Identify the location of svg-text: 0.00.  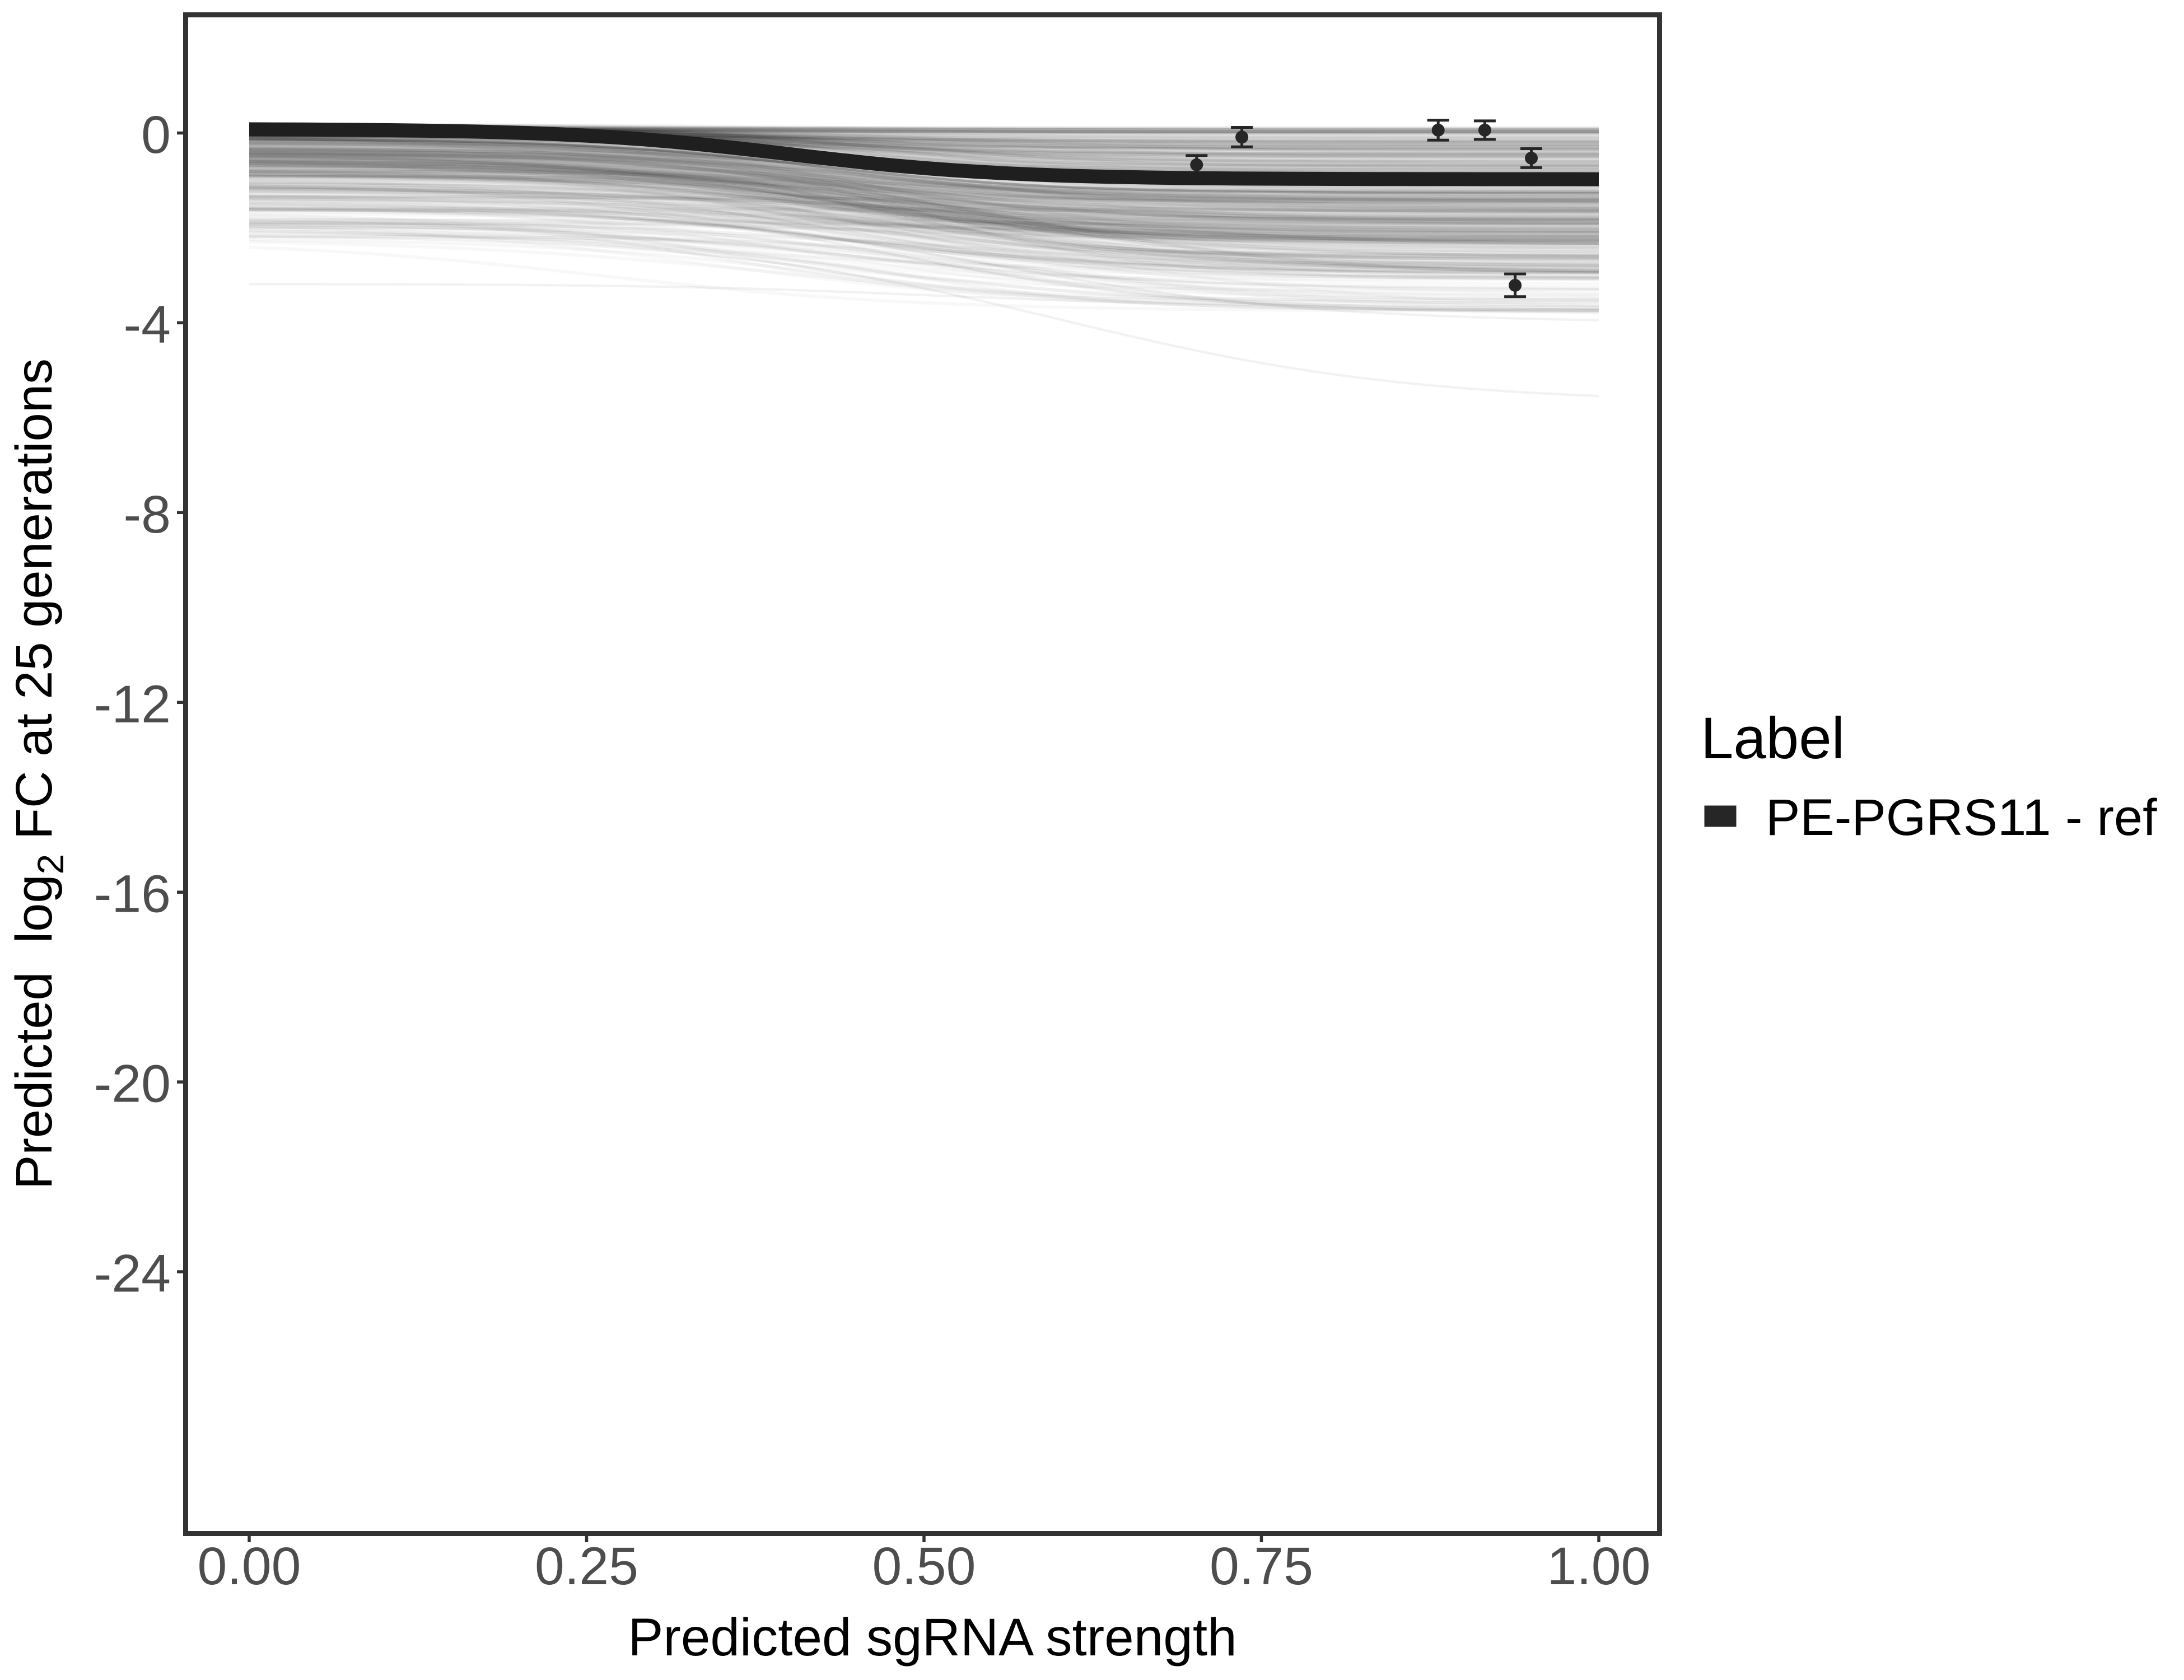
(250, 1567).